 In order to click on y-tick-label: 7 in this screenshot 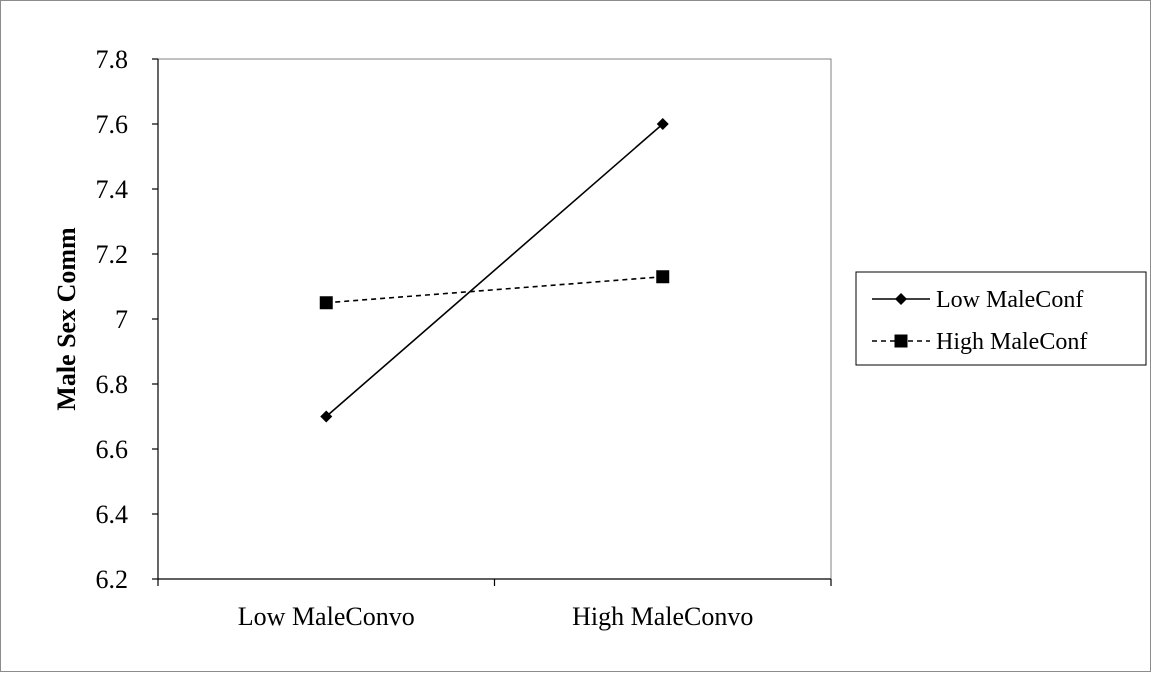, I will do `click(121, 319)`.